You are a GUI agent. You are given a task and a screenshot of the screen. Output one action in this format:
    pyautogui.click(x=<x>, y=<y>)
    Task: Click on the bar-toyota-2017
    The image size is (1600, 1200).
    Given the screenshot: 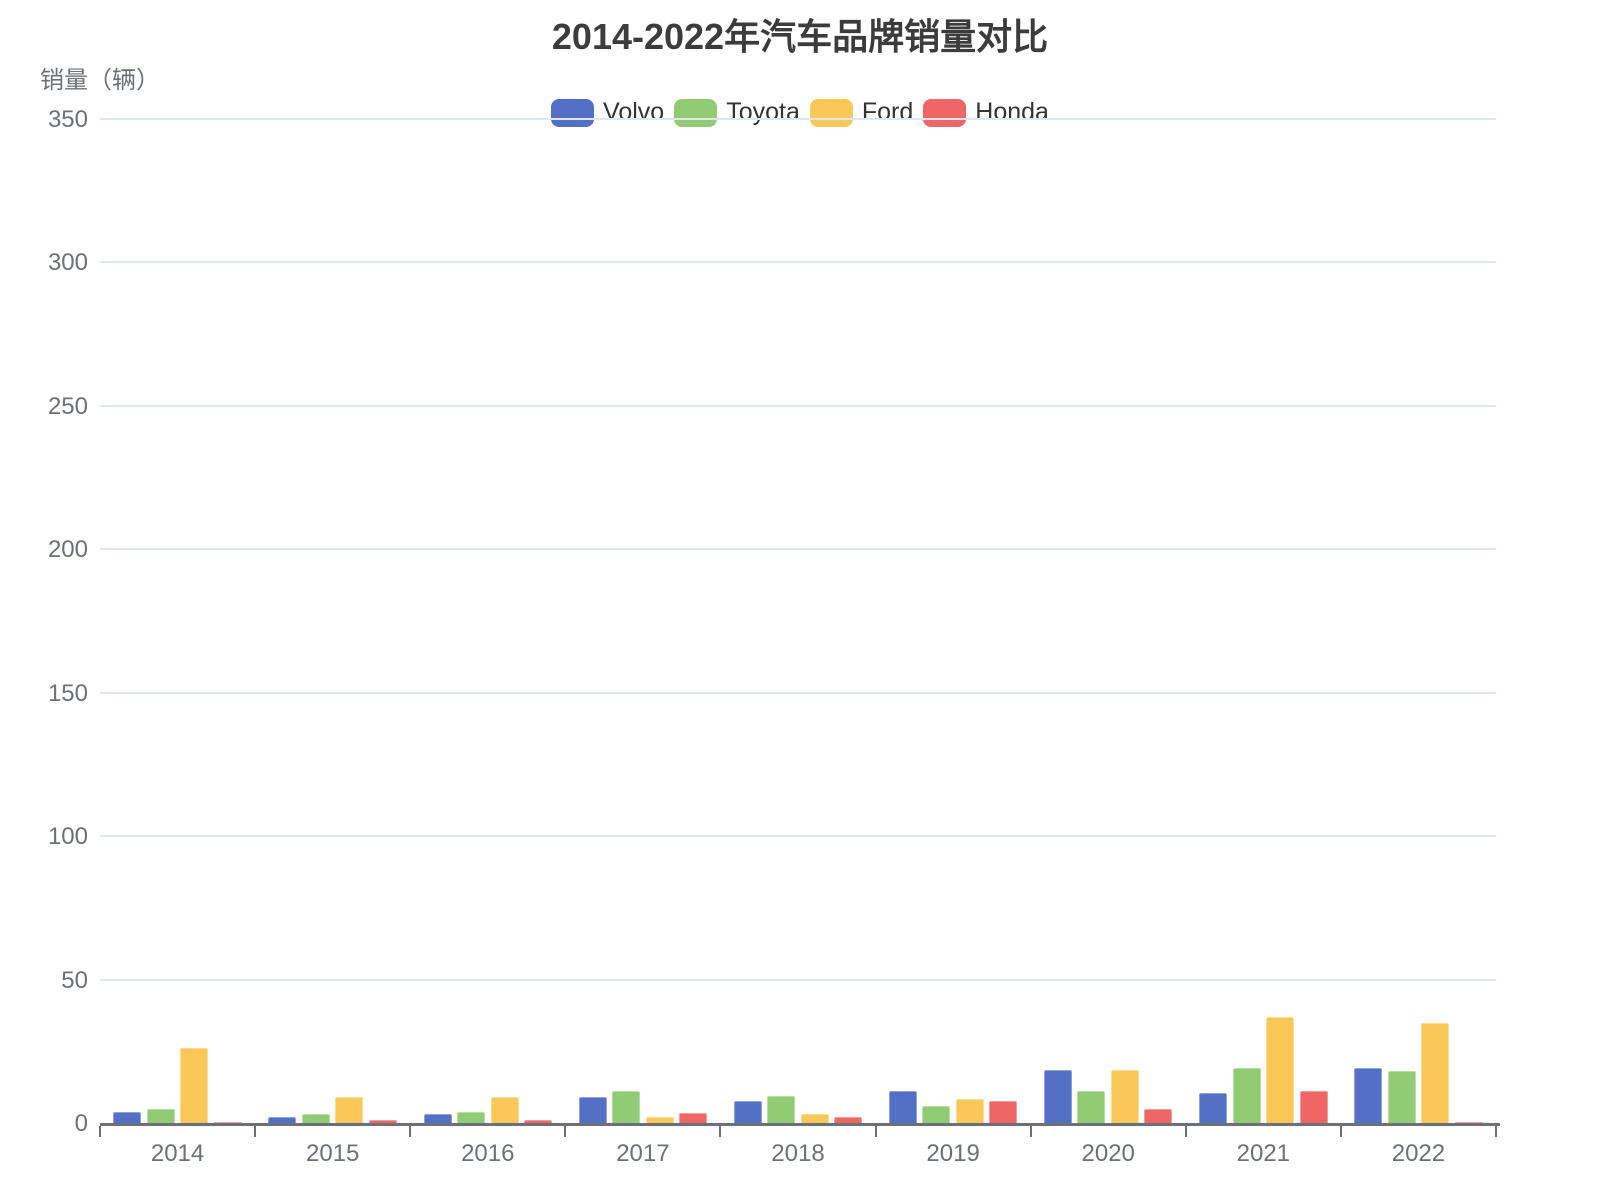 What is the action you would take?
    pyautogui.click(x=626, y=1107)
    